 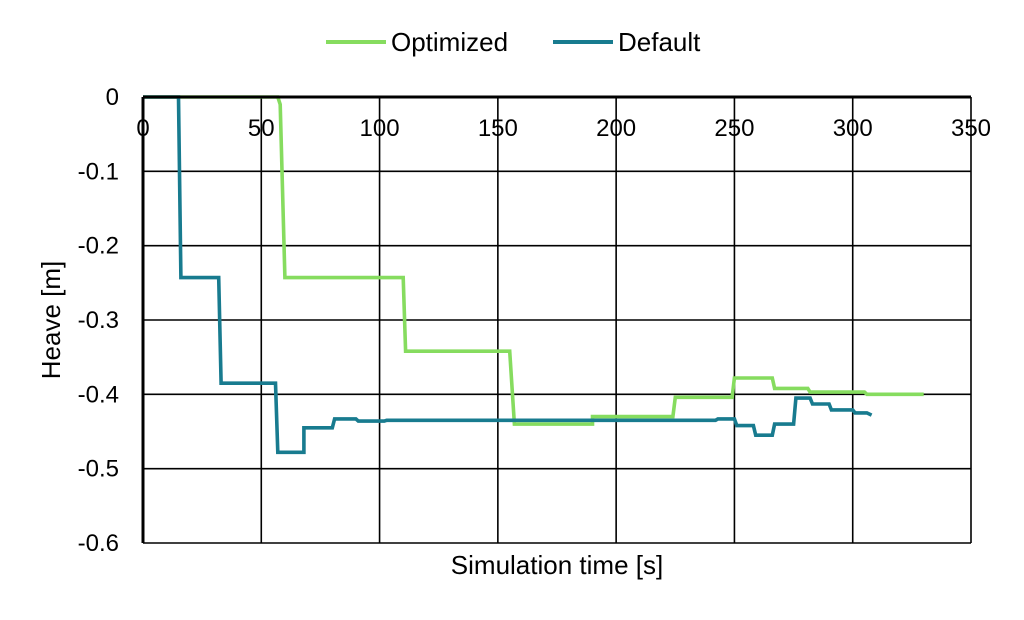 What do you see at coordinates (557, 565) in the screenshot?
I see `x-axis-title: Simulation time [s]` at bounding box center [557, 565].